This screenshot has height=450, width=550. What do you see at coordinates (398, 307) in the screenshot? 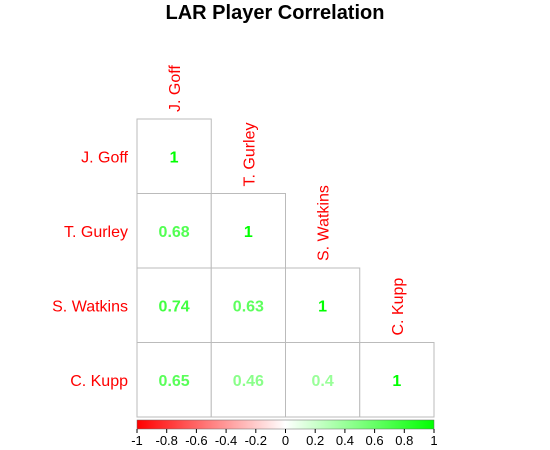
I see `column-label: C. Kupp` at bounding box center [398, 307].